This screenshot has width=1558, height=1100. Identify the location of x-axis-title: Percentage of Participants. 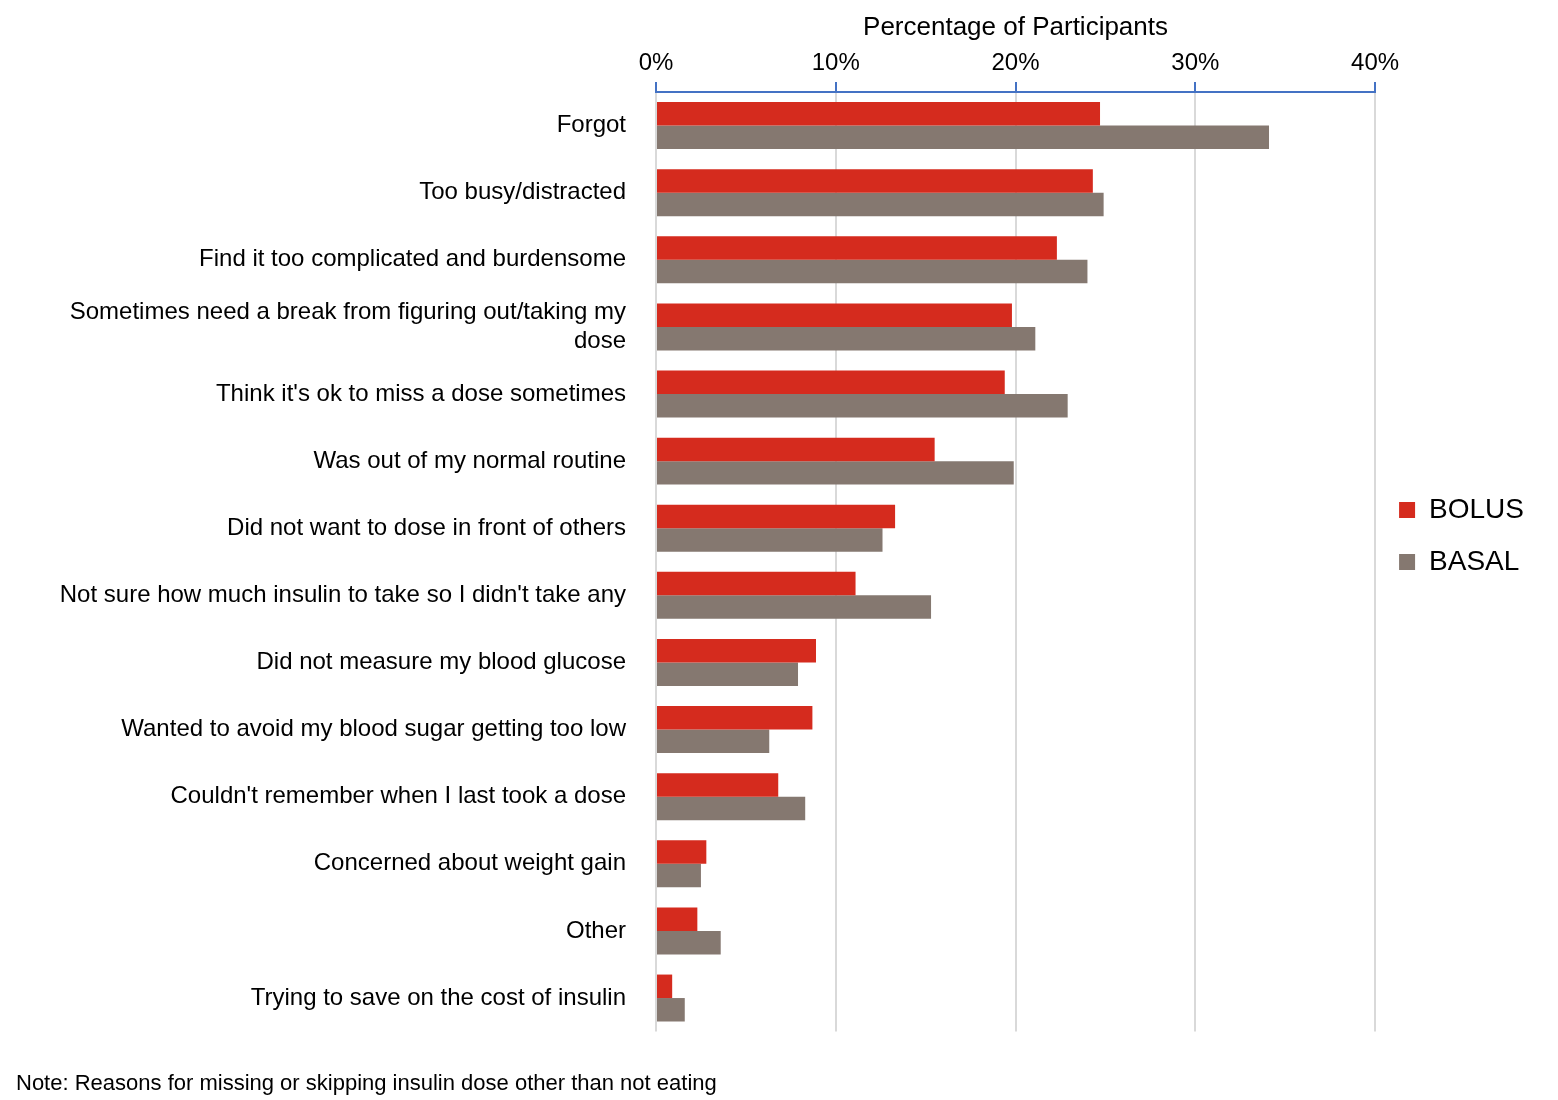
(1016, 25).